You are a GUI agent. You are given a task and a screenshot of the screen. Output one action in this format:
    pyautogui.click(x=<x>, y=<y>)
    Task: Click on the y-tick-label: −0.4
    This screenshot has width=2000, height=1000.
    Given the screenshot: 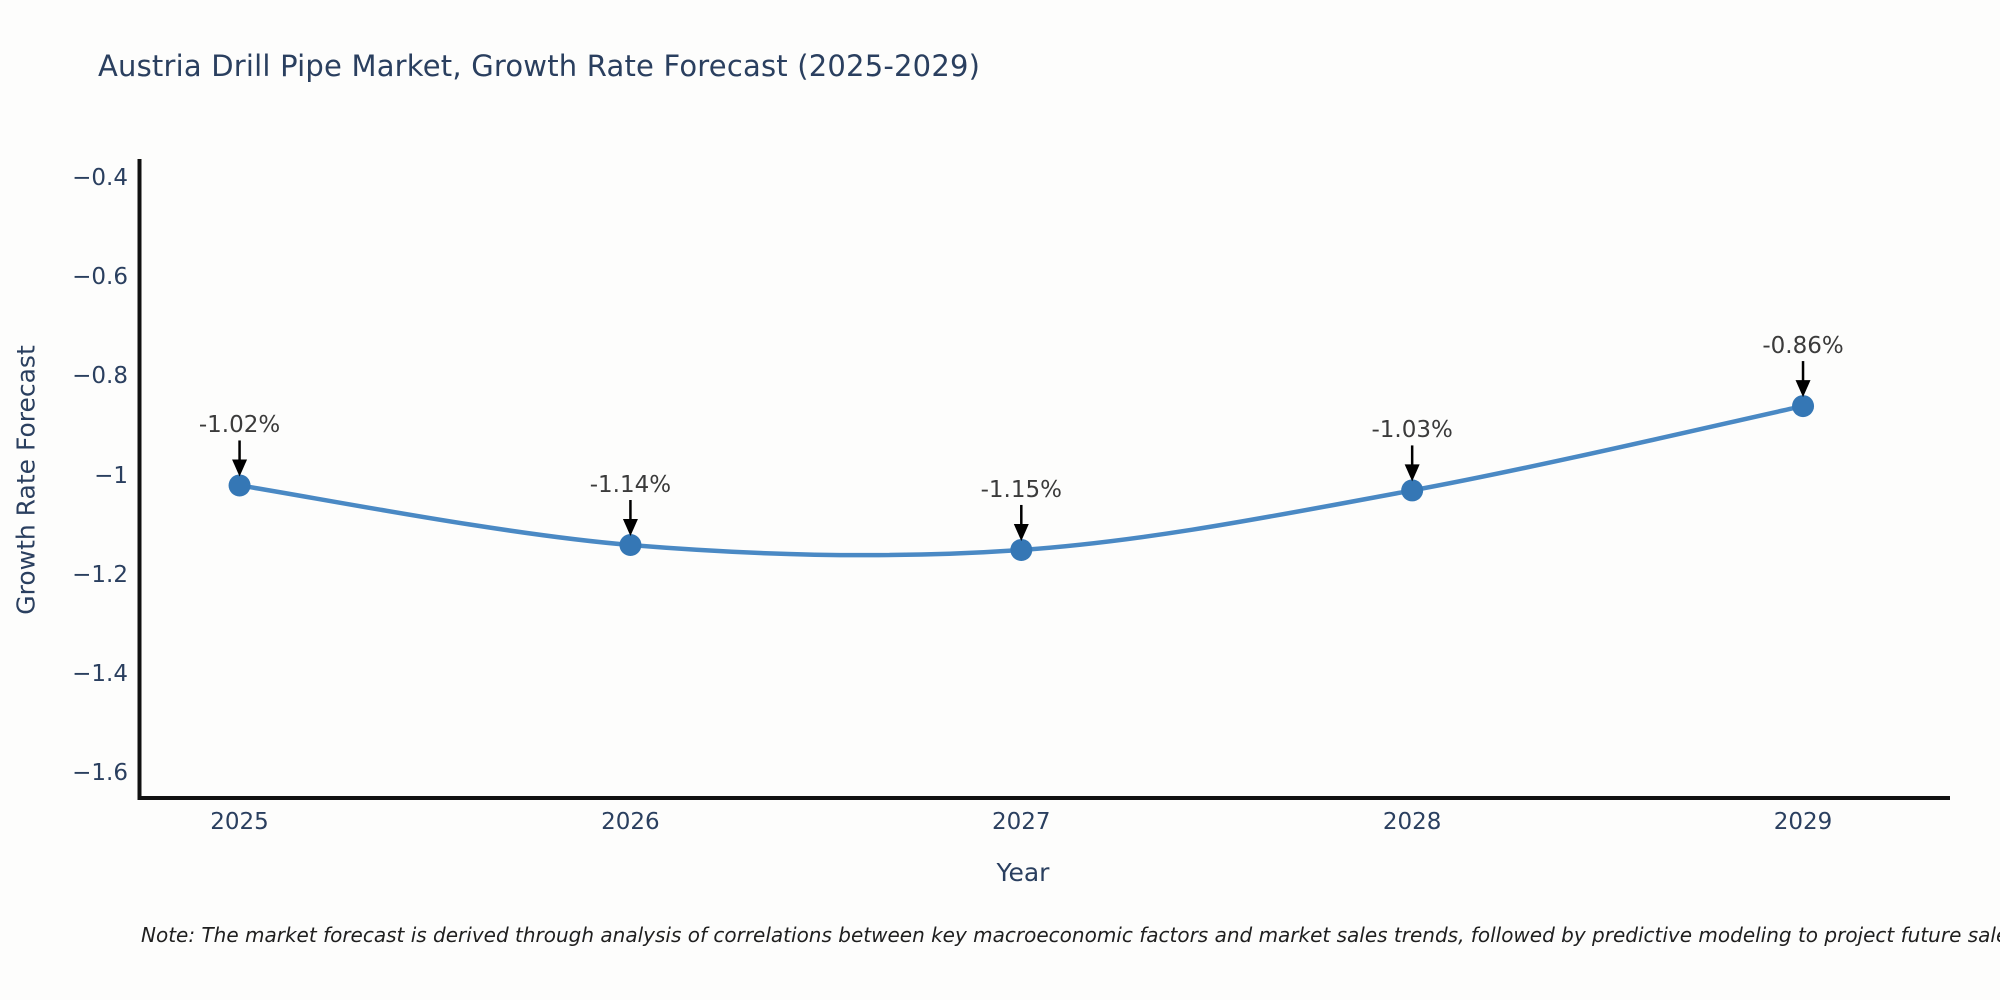 What is the action you would take?
    pyautogui.click(x=100, y=177)
    